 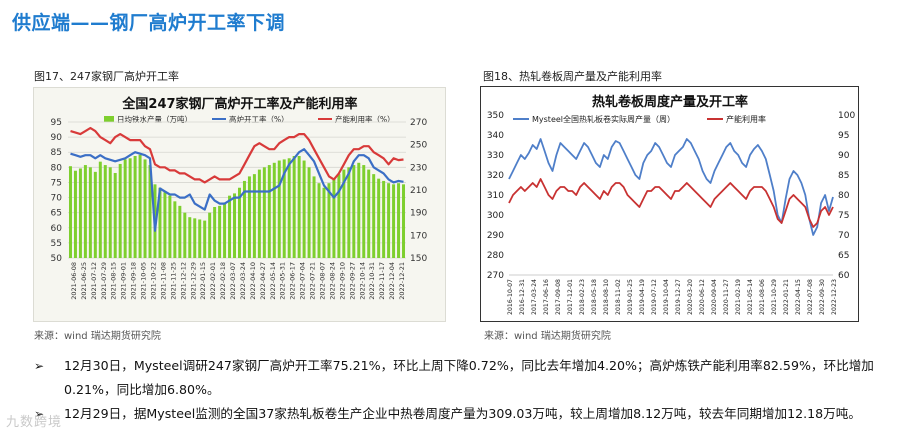 What do you see at coordinates (746, 119) in the screenshot?
I see `chart2-legend-label: 产能利用率` at bounding box center [746, 119].